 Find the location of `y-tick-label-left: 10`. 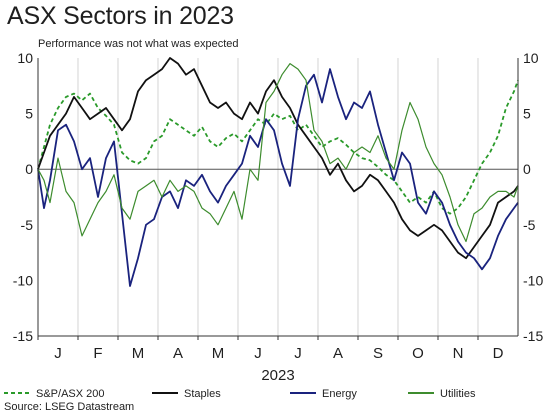

y-tick-label-left: 10 is located at coordinates (25, 58).